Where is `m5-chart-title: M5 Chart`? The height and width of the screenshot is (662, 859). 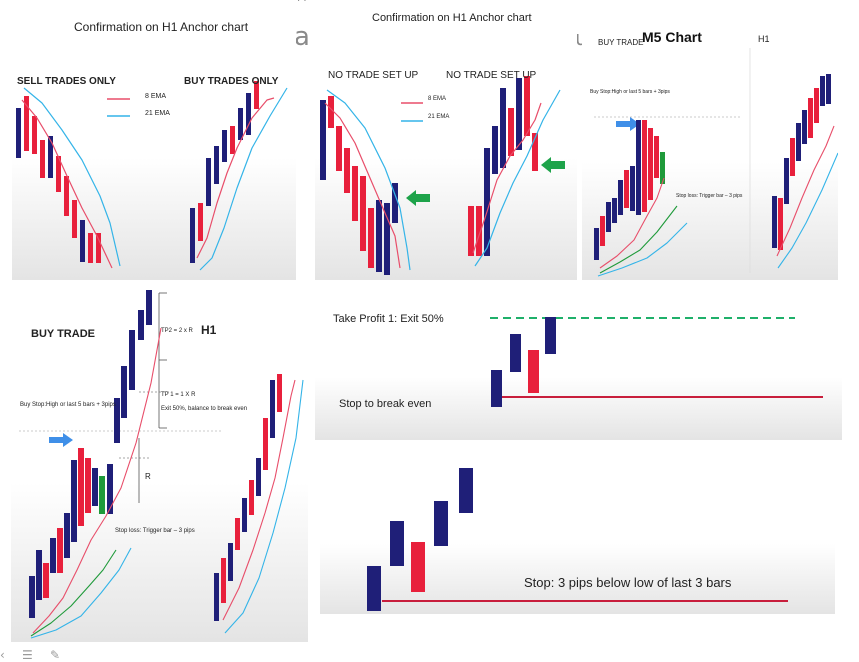
m5-chart-title: M5 Chart is located at coordinates (672, 37).